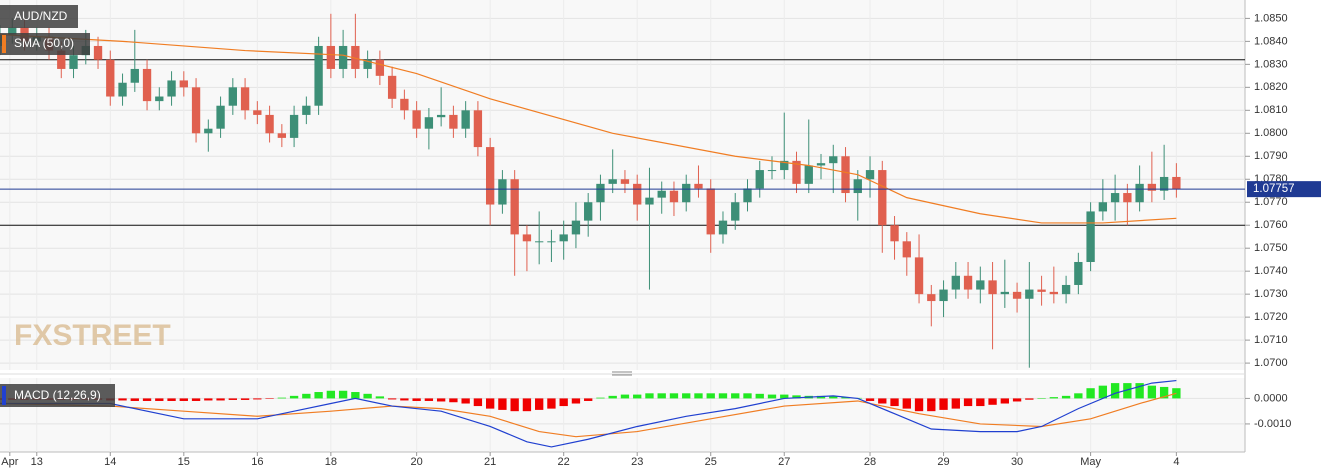 This screenshot has width=1324, height=474. What do you see at coordinates (490, 462) in the screenshot?
I see `x-tick-label: 21` at bounding box center [490, 462].